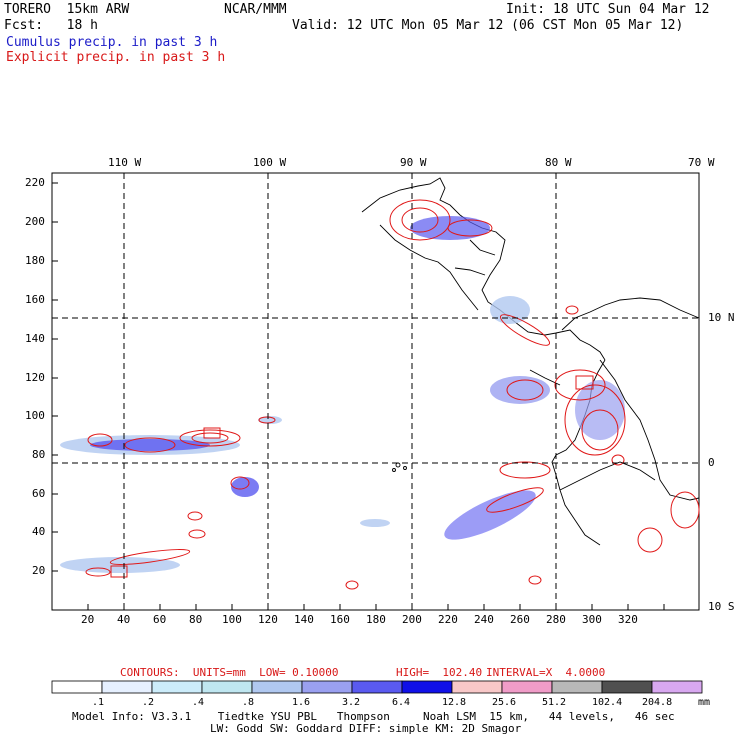 This screenshot has height=740, width=740. I want to click on explicit-c24, so click(352, 585).